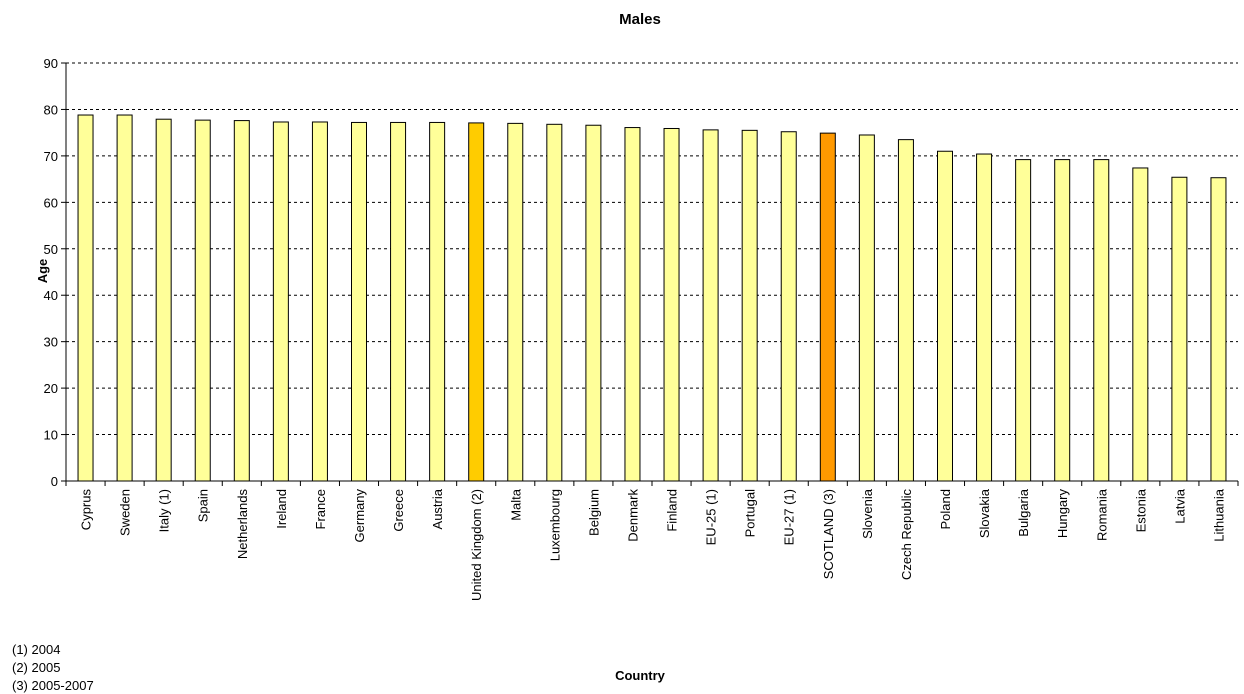 The height and width of the screenshot is (694, 1244). Describe the element at coordinates (984, 513) in the screenshot. I see `x-tick-label: Slovakia` at that location.